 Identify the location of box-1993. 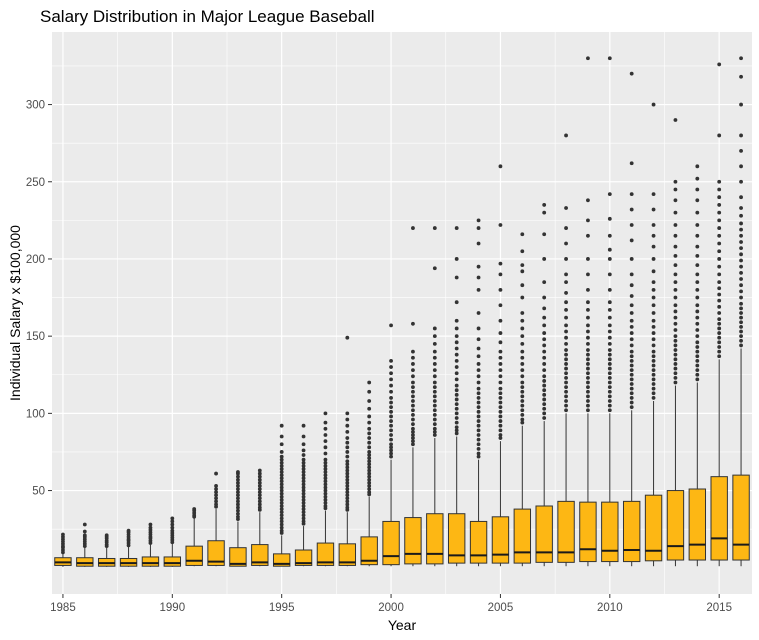
(238, 518).